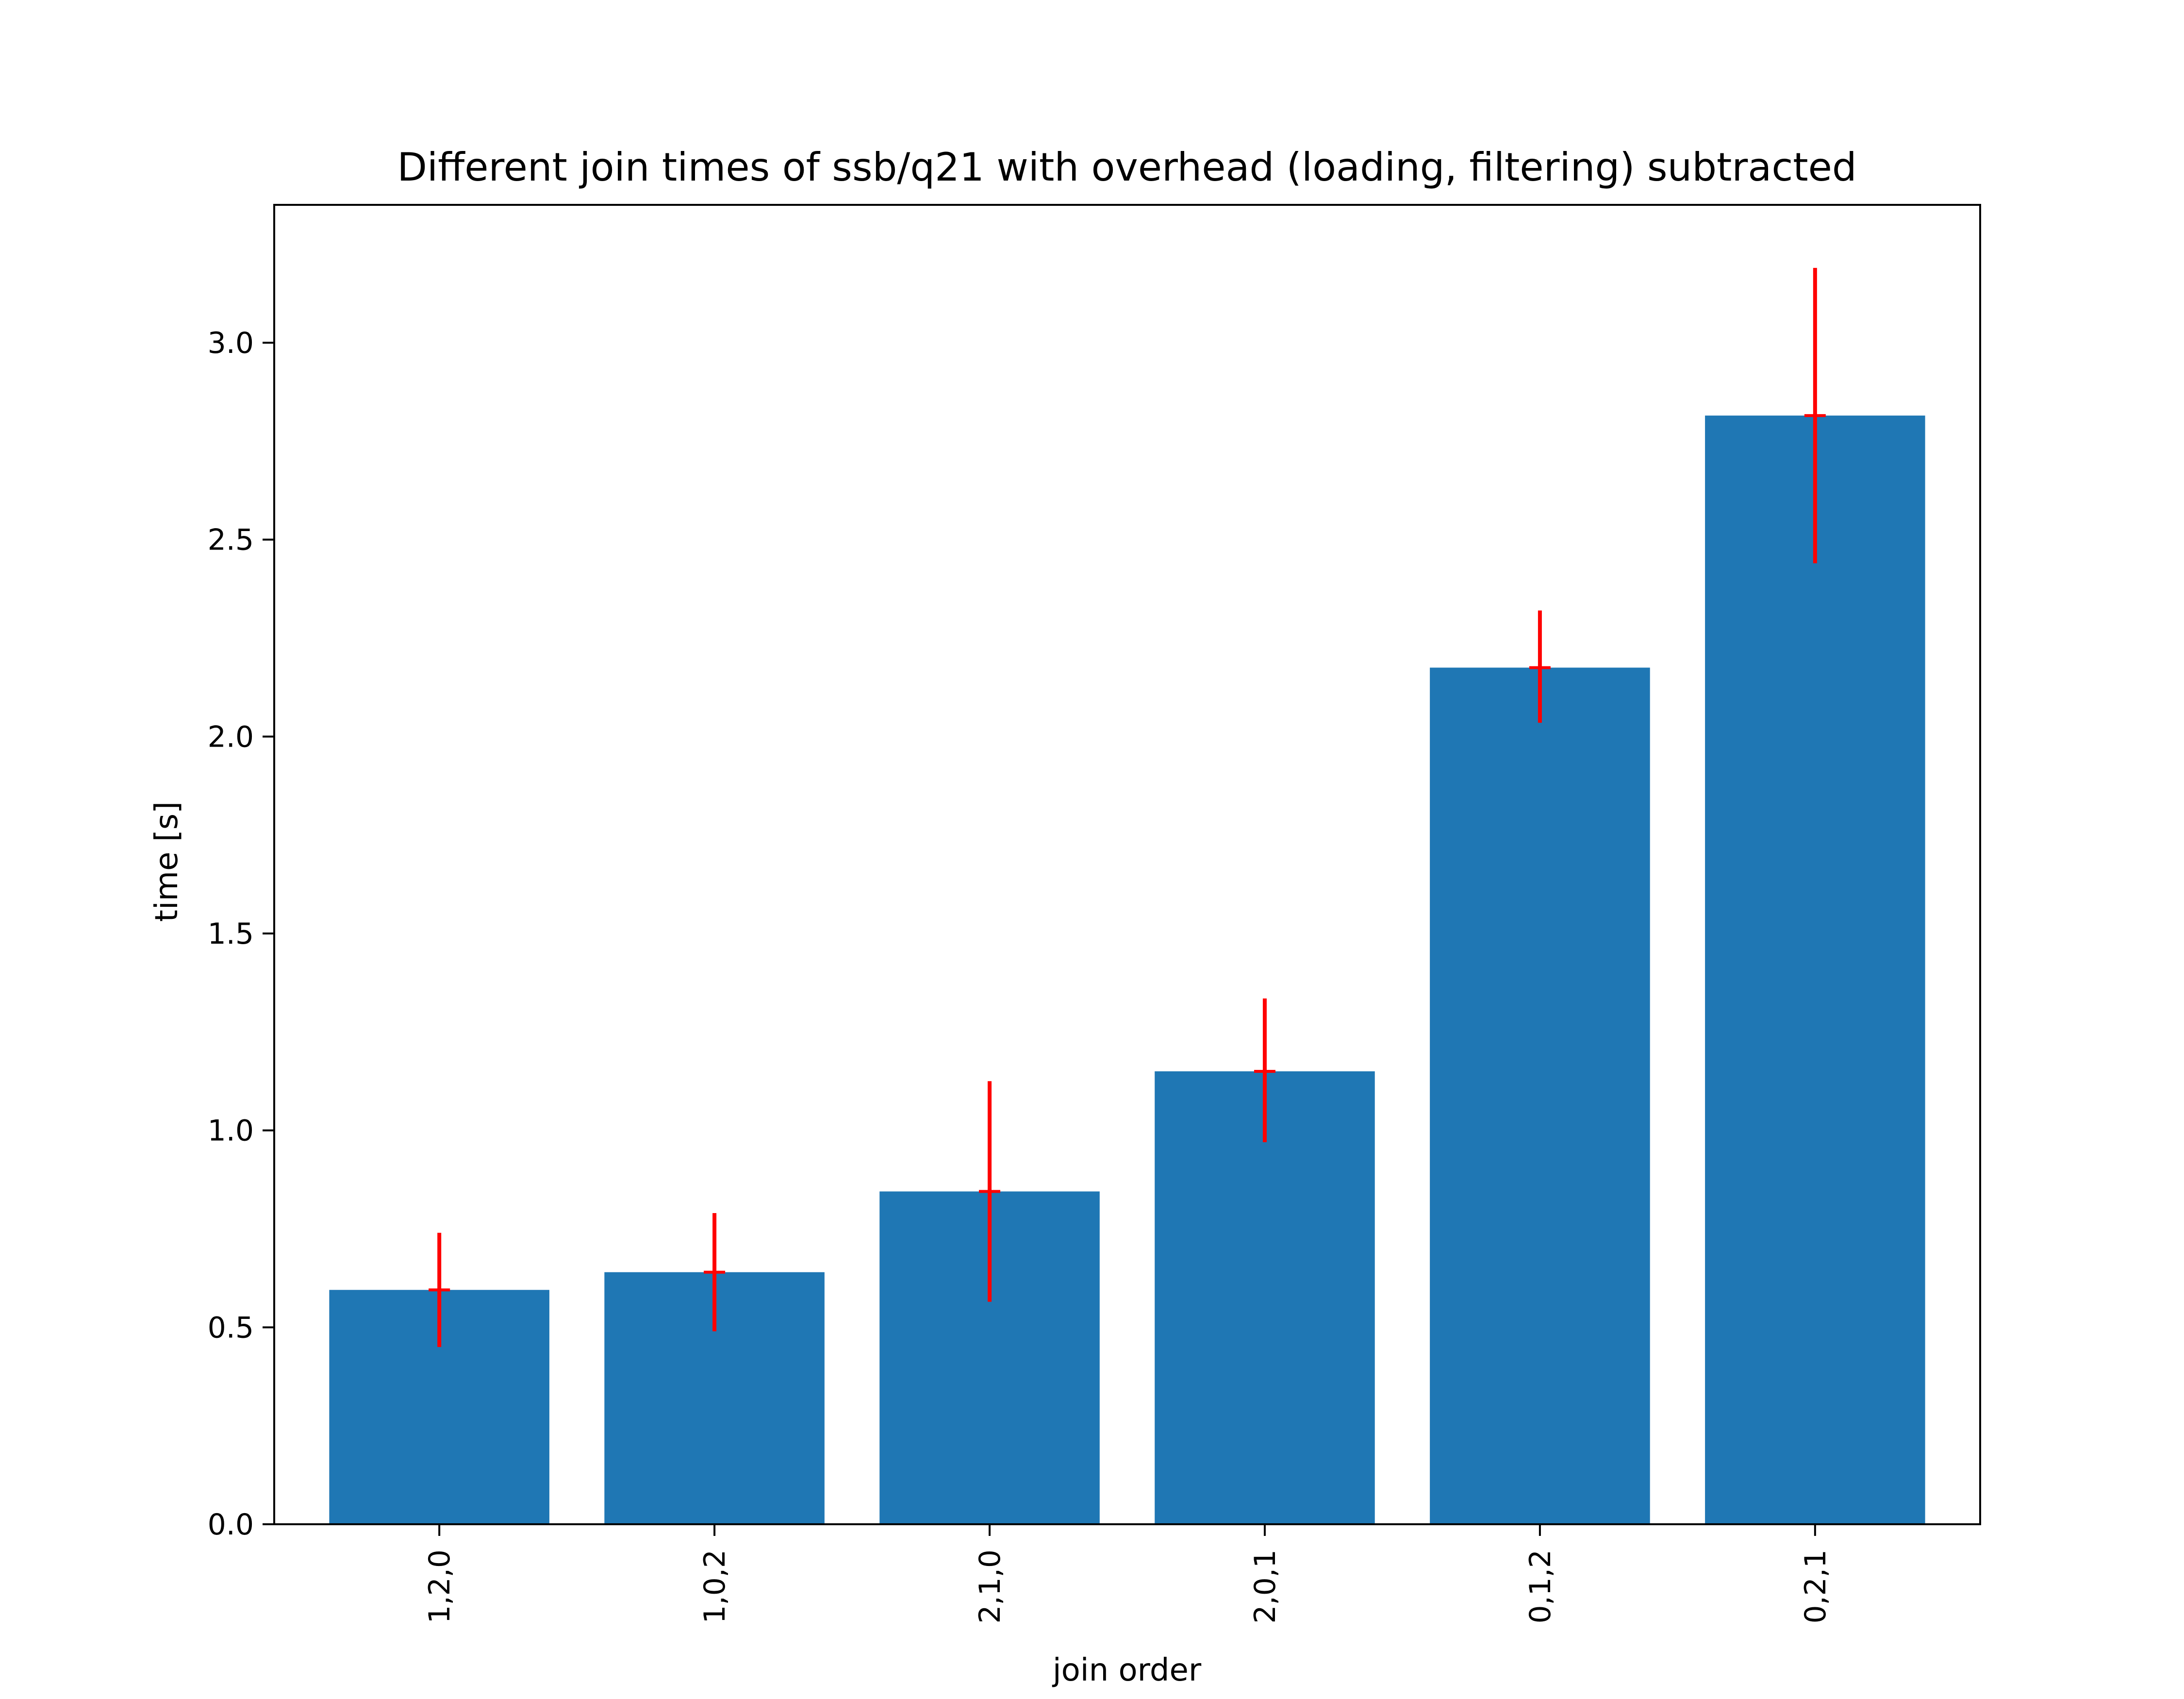 The height and width of the screenshot is (1699, 2184). Describe the element at coordinates (1265, 1586) in the screenshot. I see `x-tick-label-3: 2,0,1` at that location.